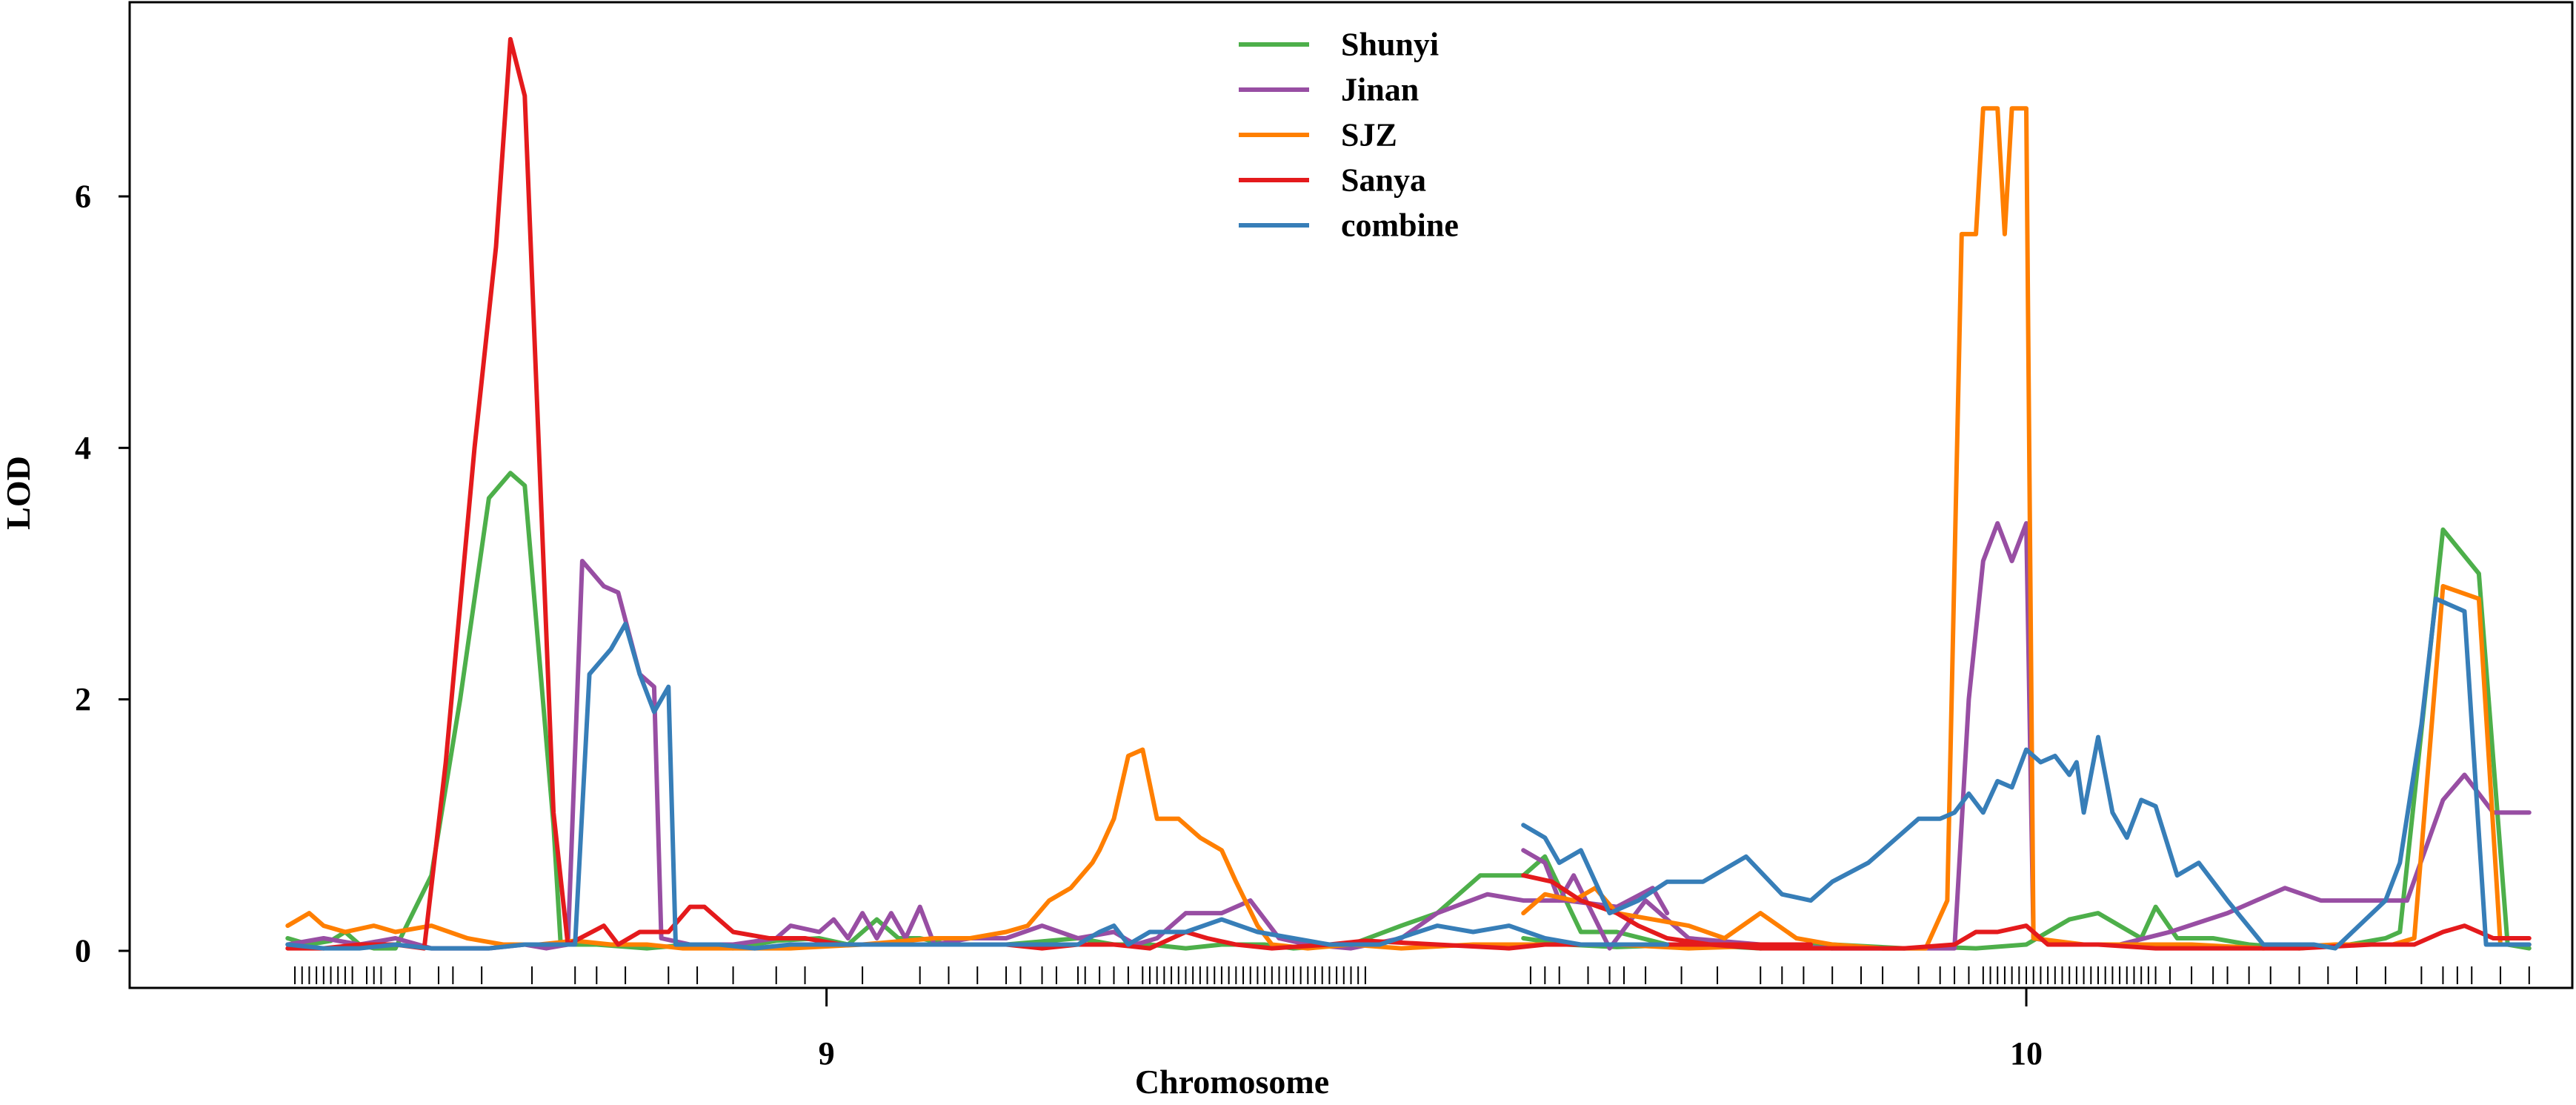 Image resolution: width=2576 pixels, height=1105 pixels. I want to click on legend-label-shunyi: Shunyi, so click(1390, 45).